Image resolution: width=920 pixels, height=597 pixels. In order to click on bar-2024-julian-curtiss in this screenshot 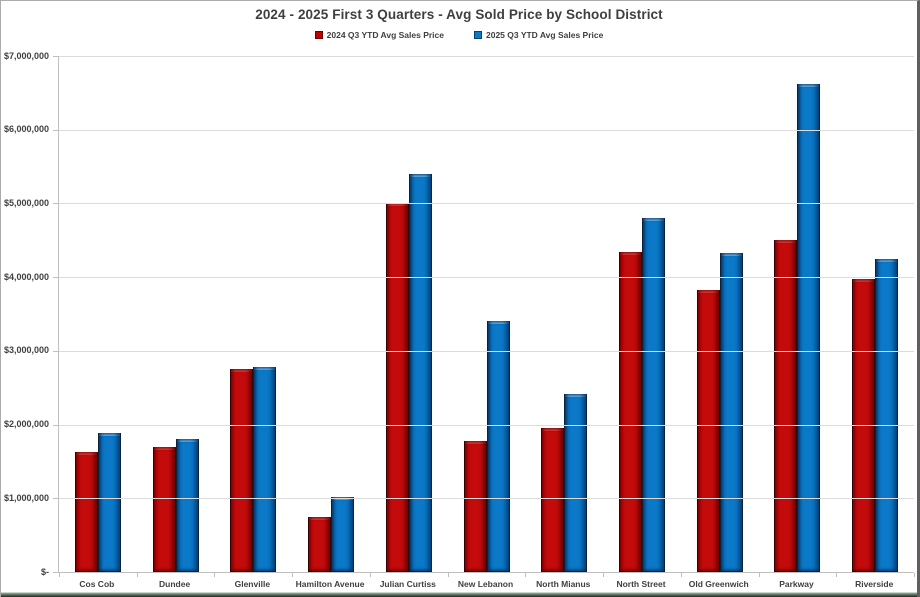, I will do `click(397, 387)`.